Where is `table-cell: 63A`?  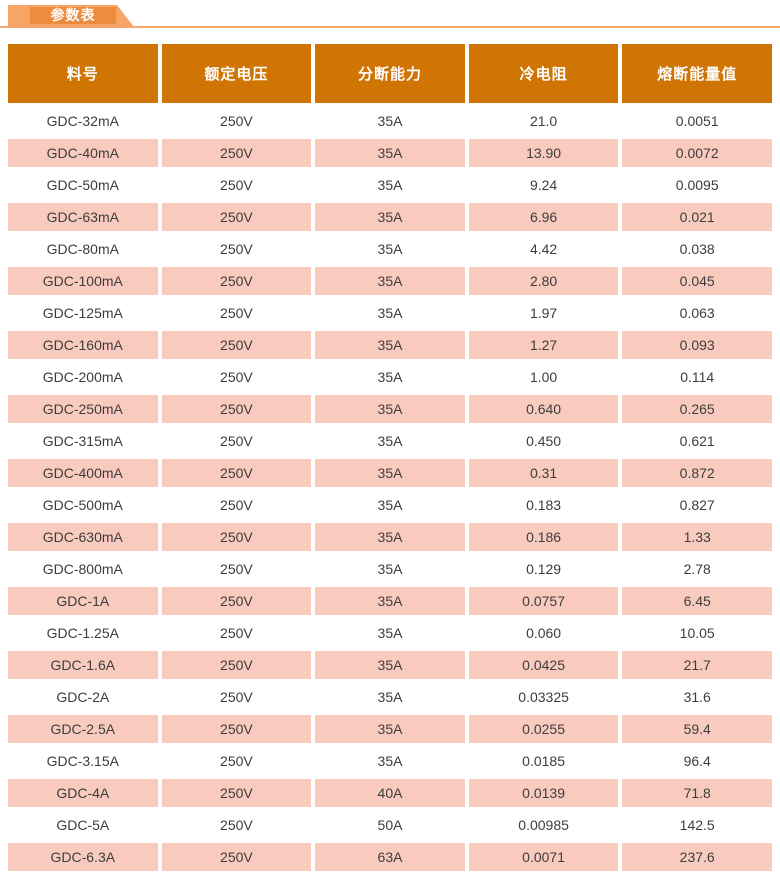
table-cell: 63A is located at coordinates (390, 857).